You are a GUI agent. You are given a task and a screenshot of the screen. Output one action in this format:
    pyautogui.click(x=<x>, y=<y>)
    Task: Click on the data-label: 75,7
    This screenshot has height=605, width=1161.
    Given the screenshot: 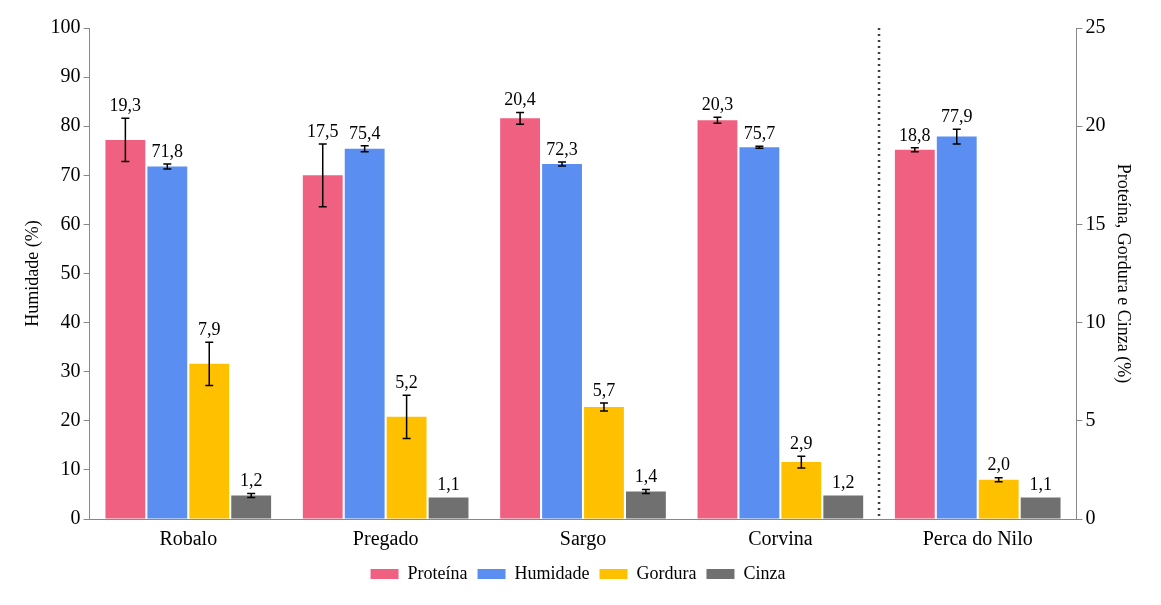 What is the action you would take?
    pyautogui.click(x=759, y=133)
    